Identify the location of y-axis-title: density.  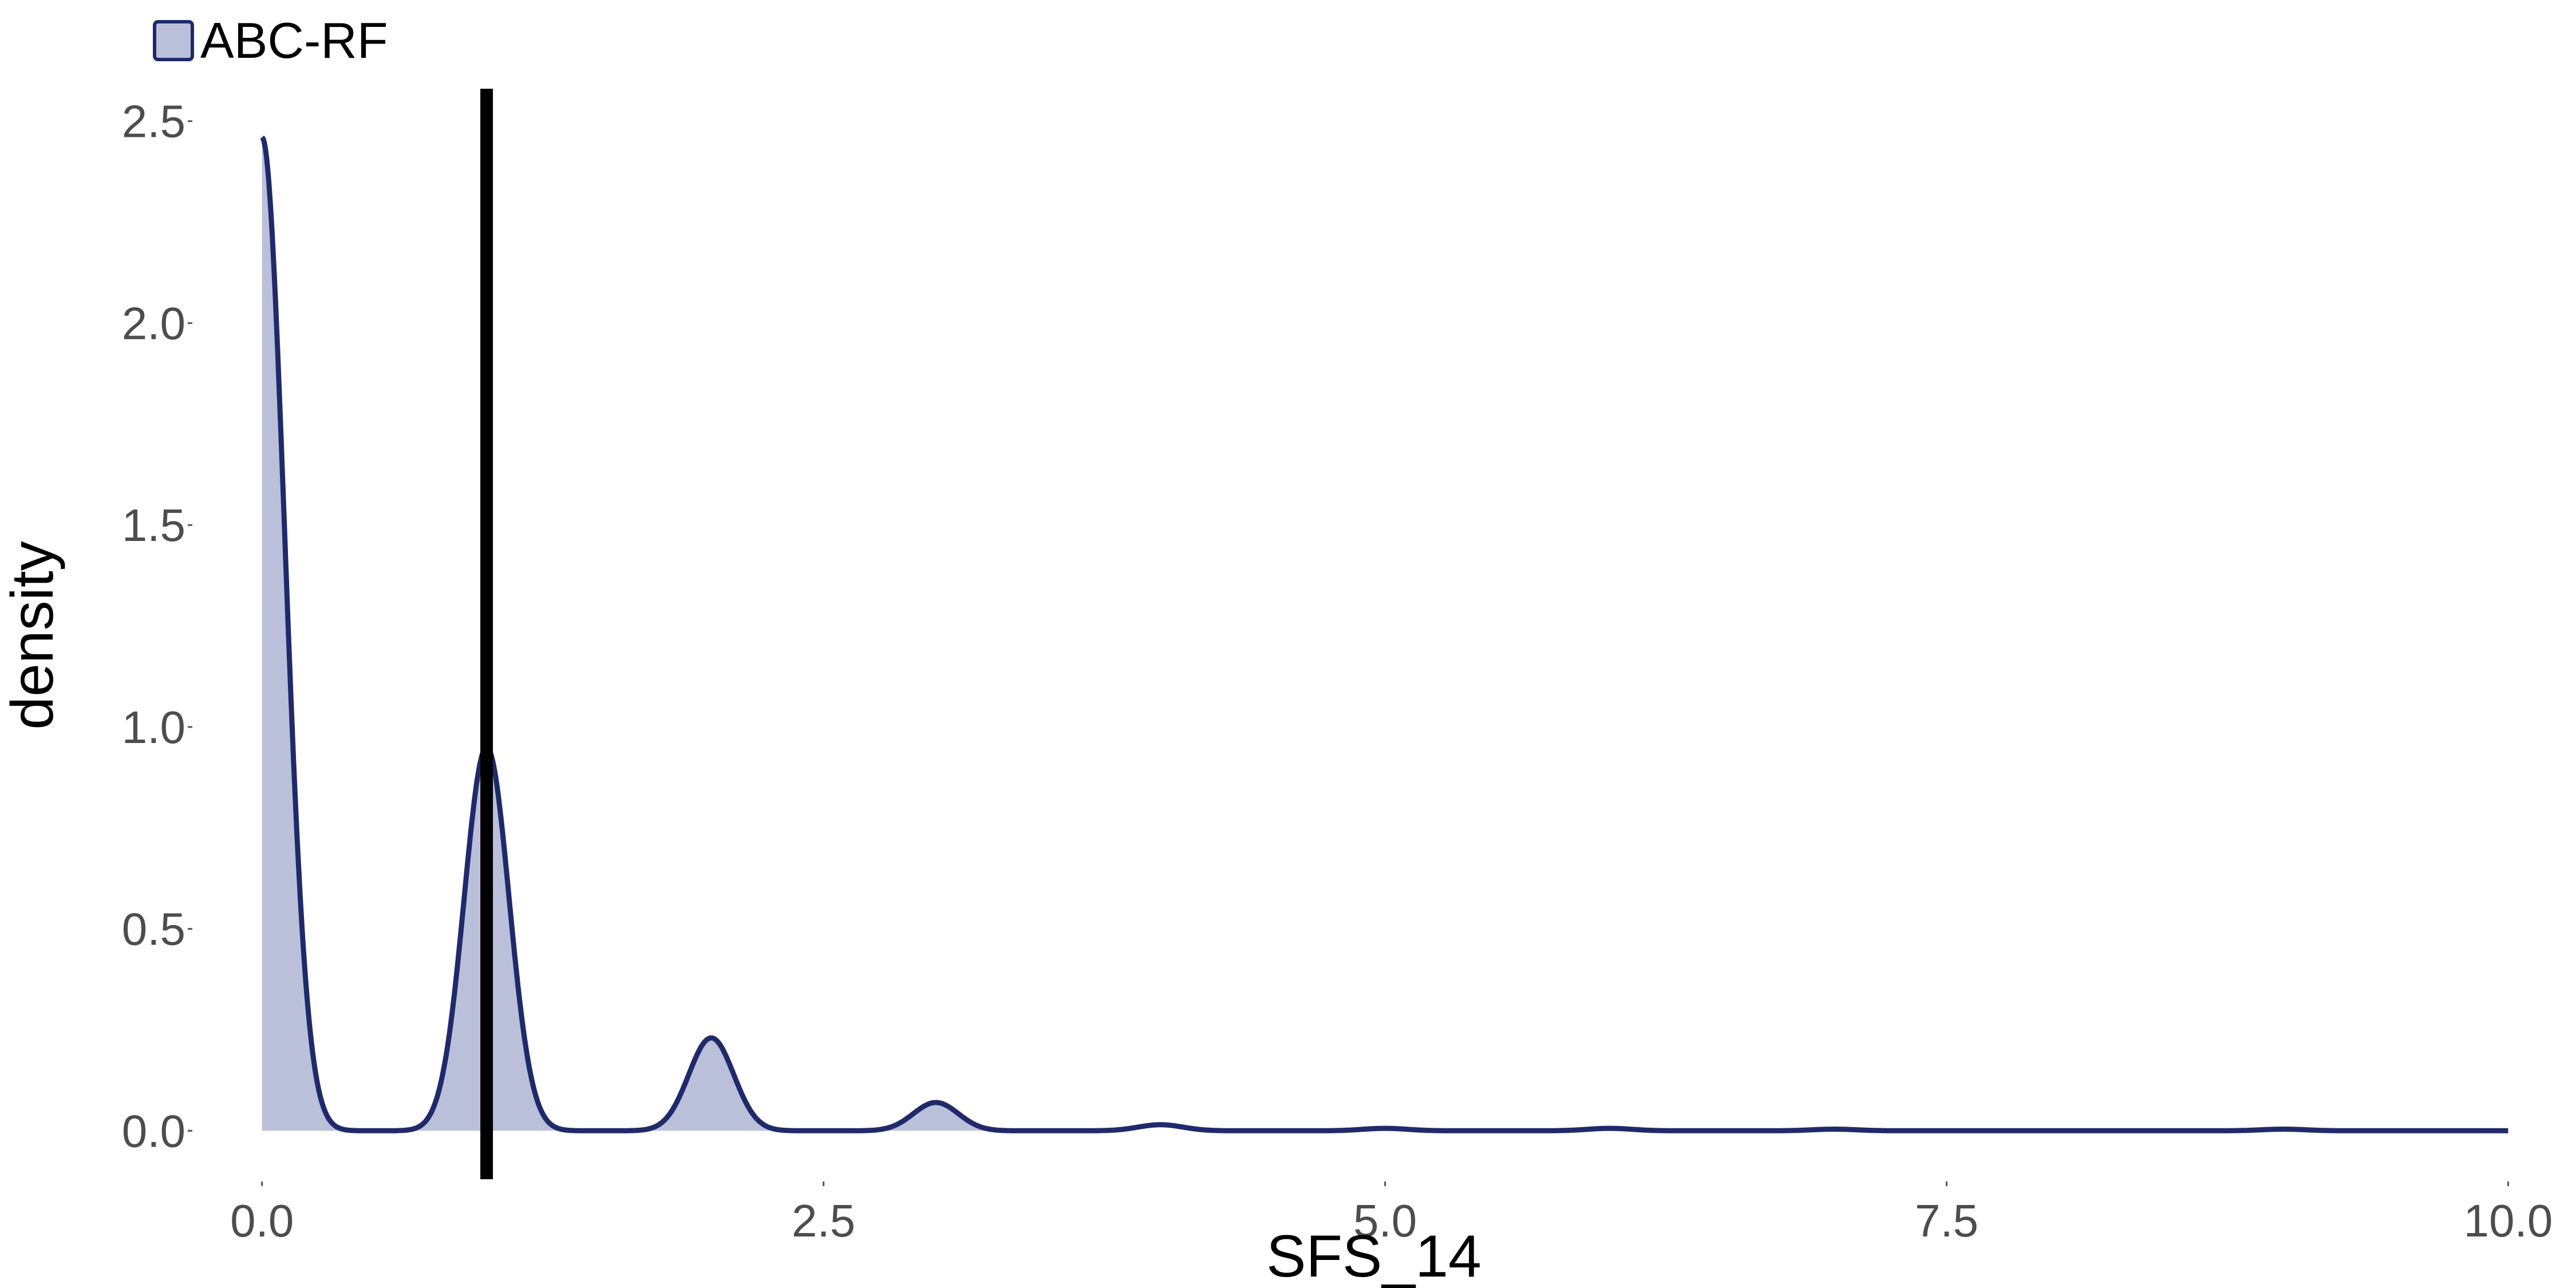
(33, 635).